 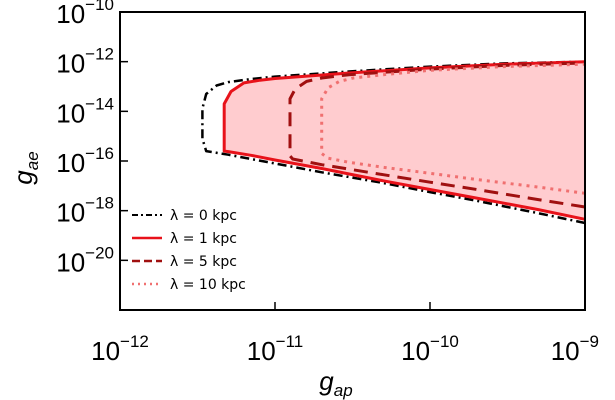 I want to click on legend-label-2: λ = 1 kpc, so click(x=203, y=239).